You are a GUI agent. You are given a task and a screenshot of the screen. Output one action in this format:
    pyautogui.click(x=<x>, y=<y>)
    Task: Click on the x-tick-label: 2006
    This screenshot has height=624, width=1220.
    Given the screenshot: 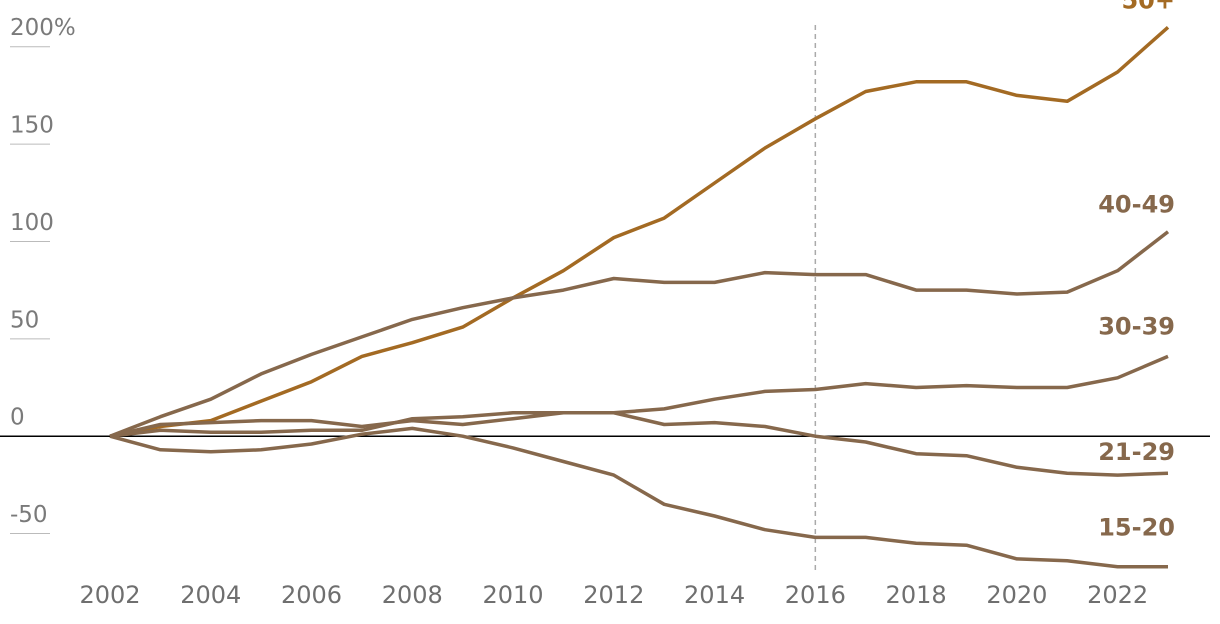 What is the action you would take?
    pyautogui.click(x=311, y=595)
    